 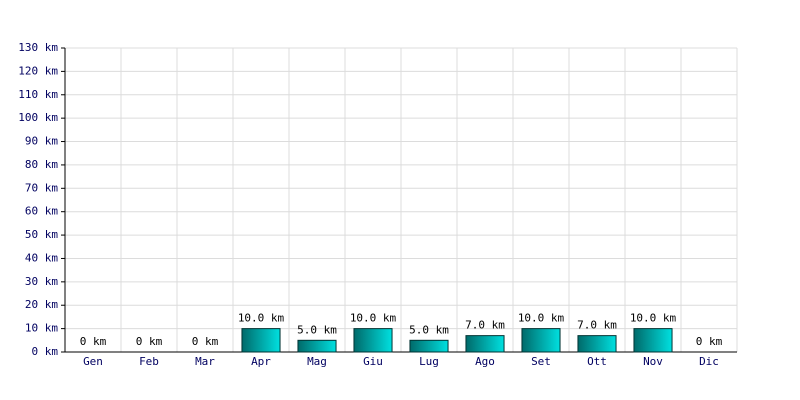 I want to click on y-tick-label: 0 km, so click(x=45, y=351).